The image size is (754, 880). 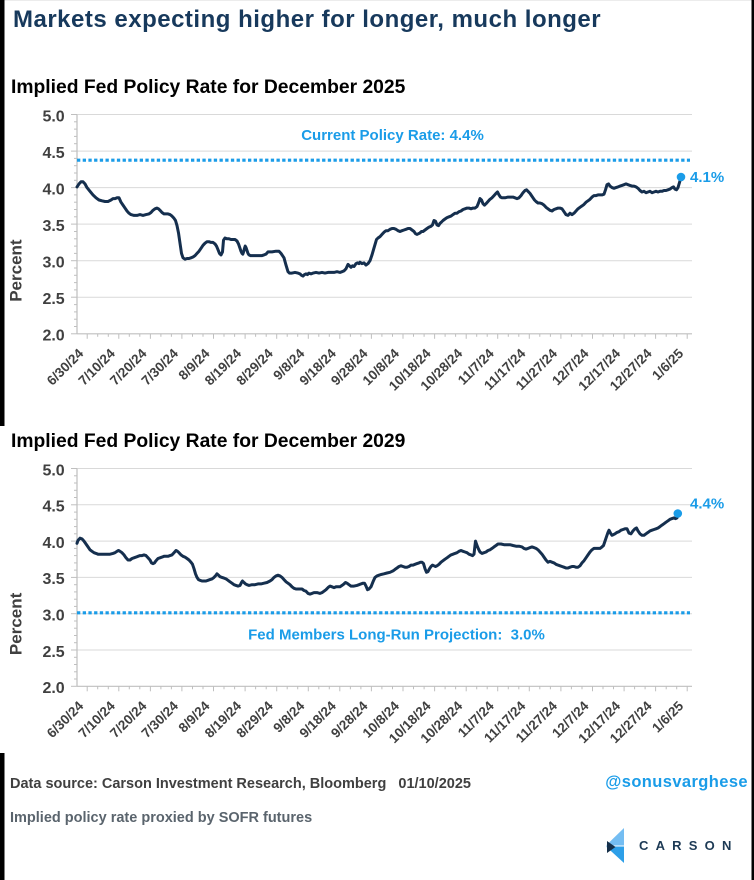 I want to click on svg-text: CARSON, so click(x=689, y=845).